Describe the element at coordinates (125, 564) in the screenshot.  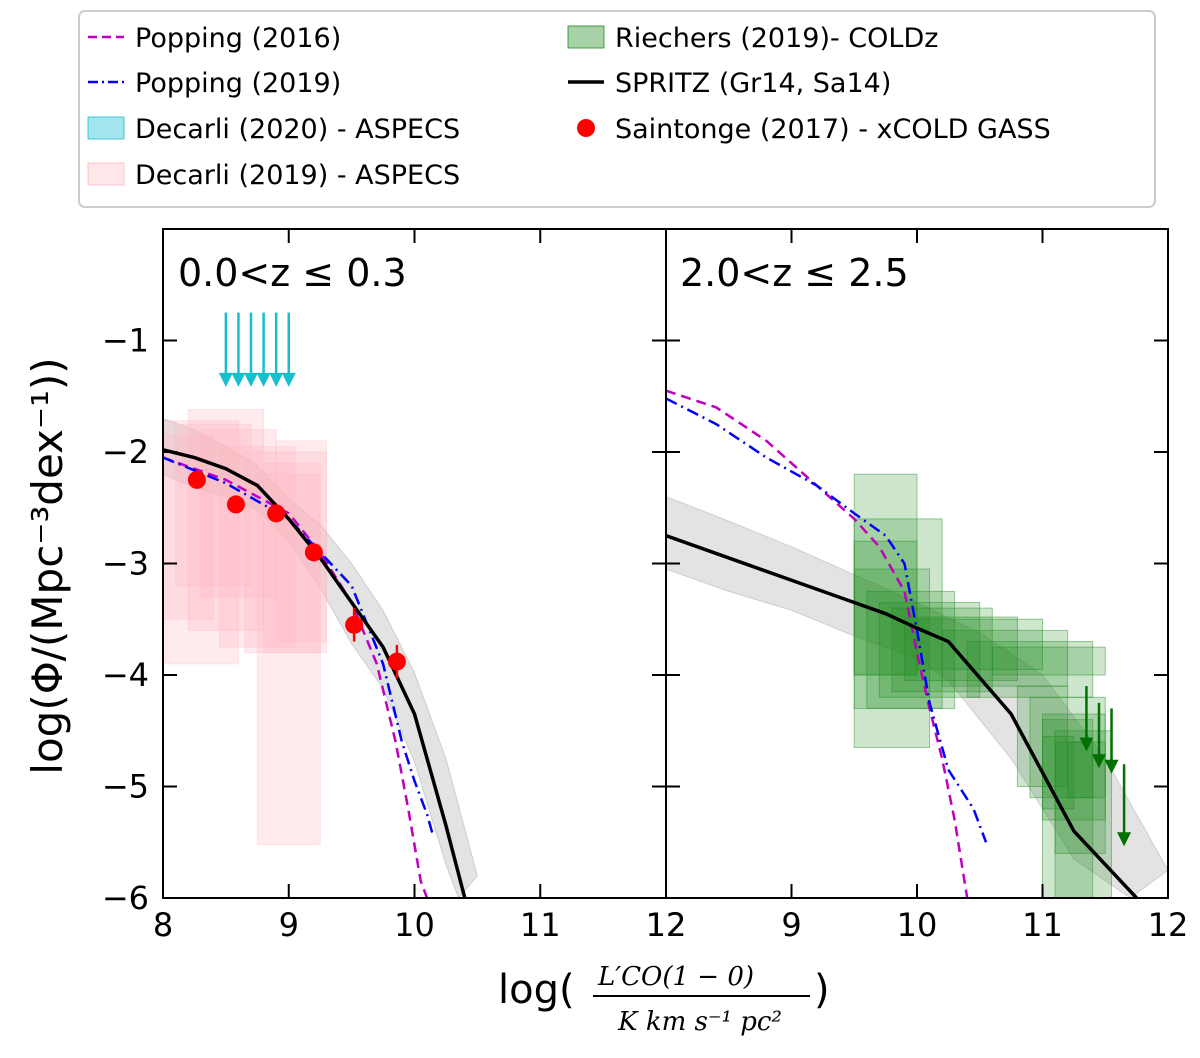
I see `y-tick-label: −3` at that location.